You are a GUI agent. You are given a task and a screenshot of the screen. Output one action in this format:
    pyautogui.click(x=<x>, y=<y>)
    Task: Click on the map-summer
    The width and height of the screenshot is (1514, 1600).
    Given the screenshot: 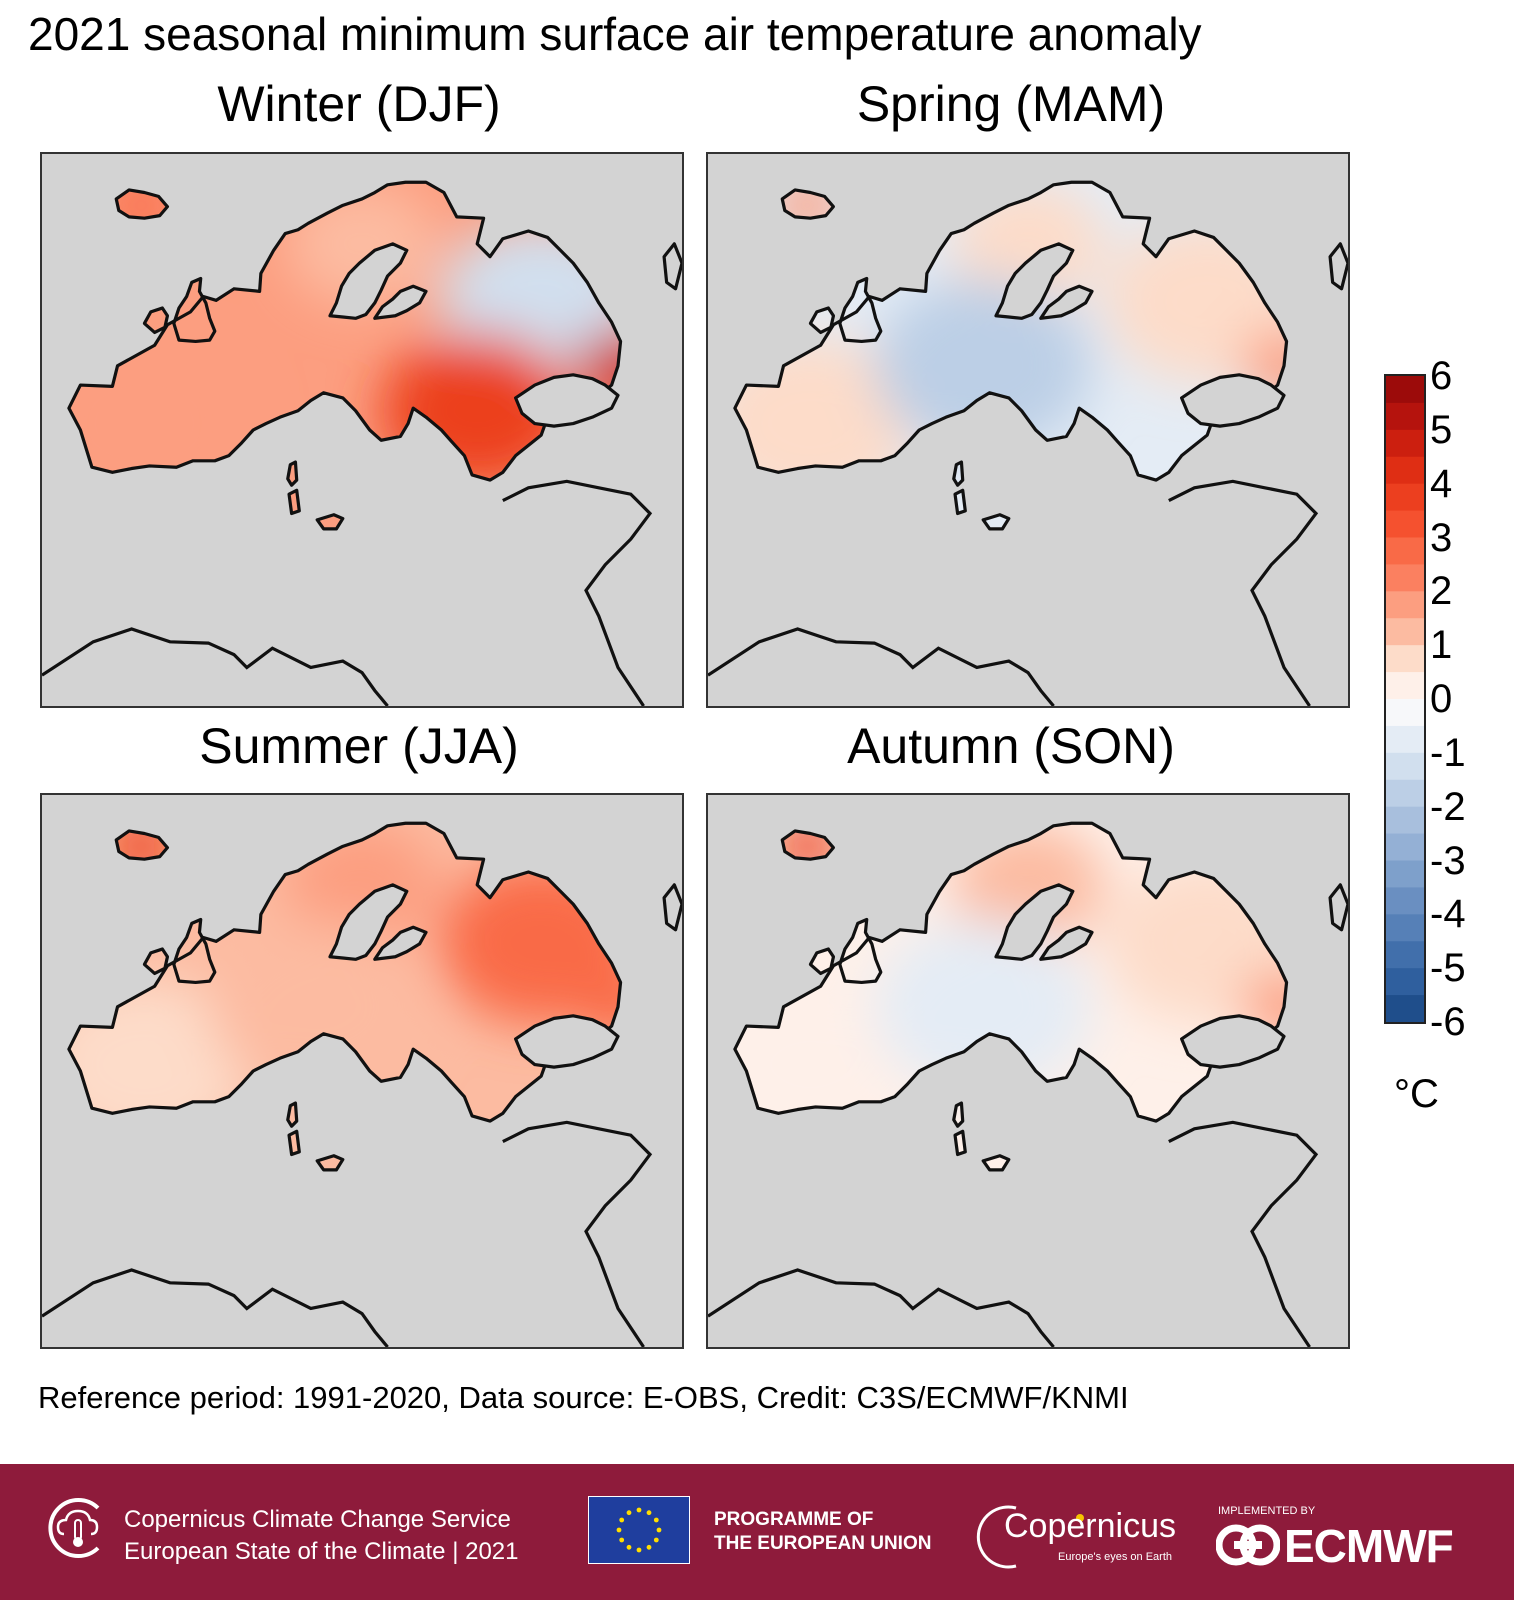 What is the action you would take?
    pyautogui.click(x=362, y=1071)
    